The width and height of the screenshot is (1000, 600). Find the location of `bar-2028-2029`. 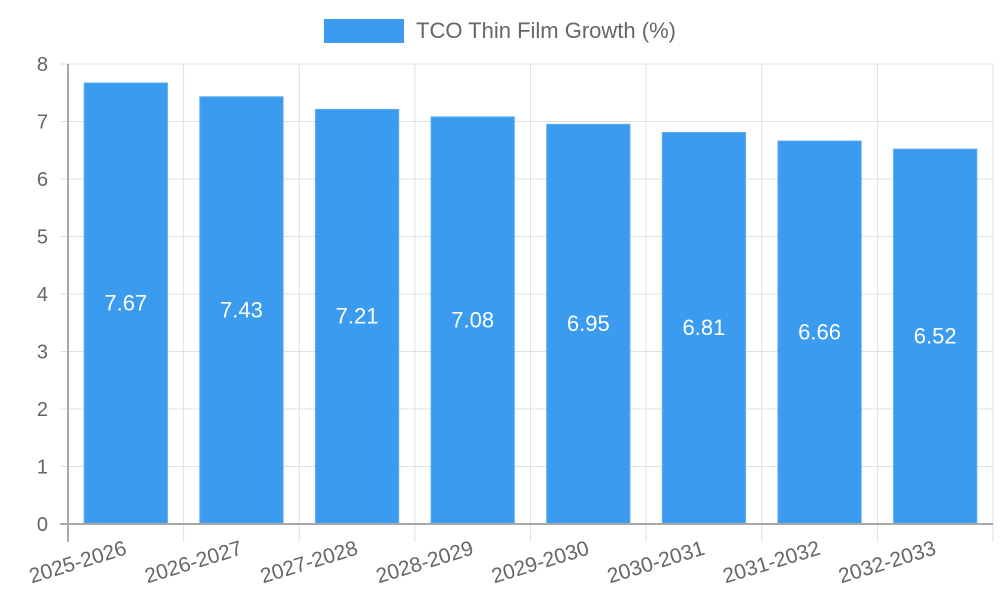

bar-2028-2029 is located at coordinates (472, 320).